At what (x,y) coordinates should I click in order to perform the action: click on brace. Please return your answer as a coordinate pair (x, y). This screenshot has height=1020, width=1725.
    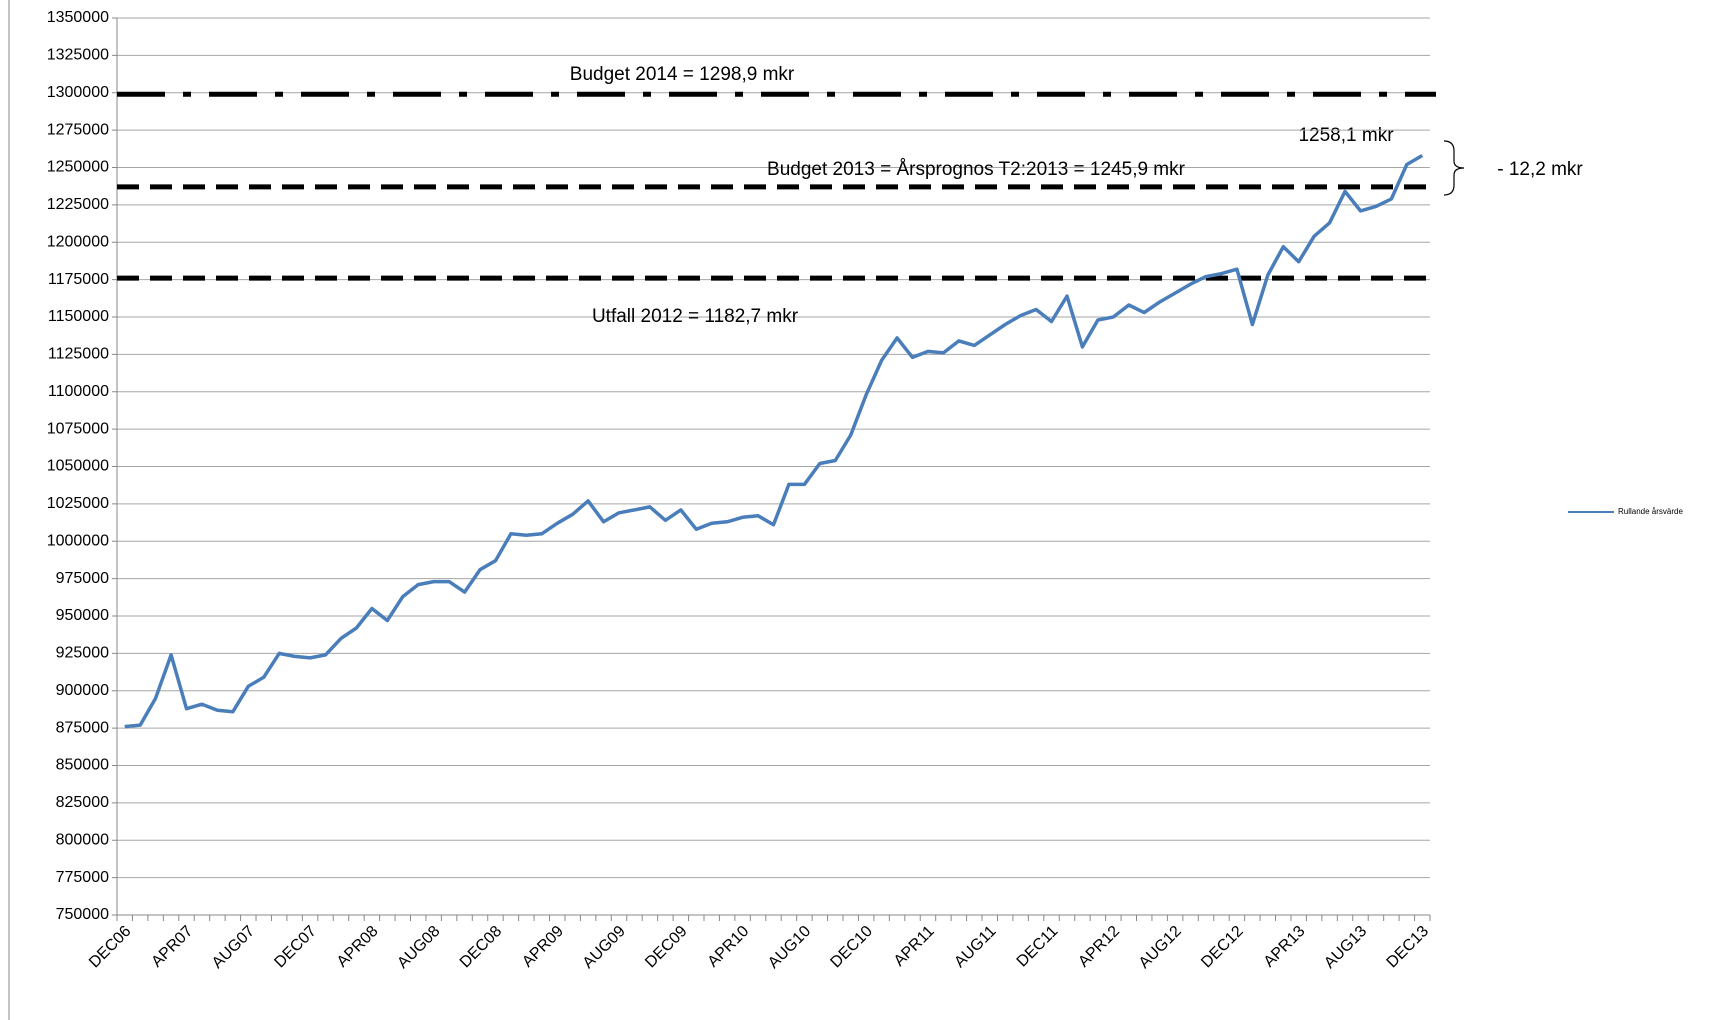
    Looking at the image, I should click on (1454, 168).